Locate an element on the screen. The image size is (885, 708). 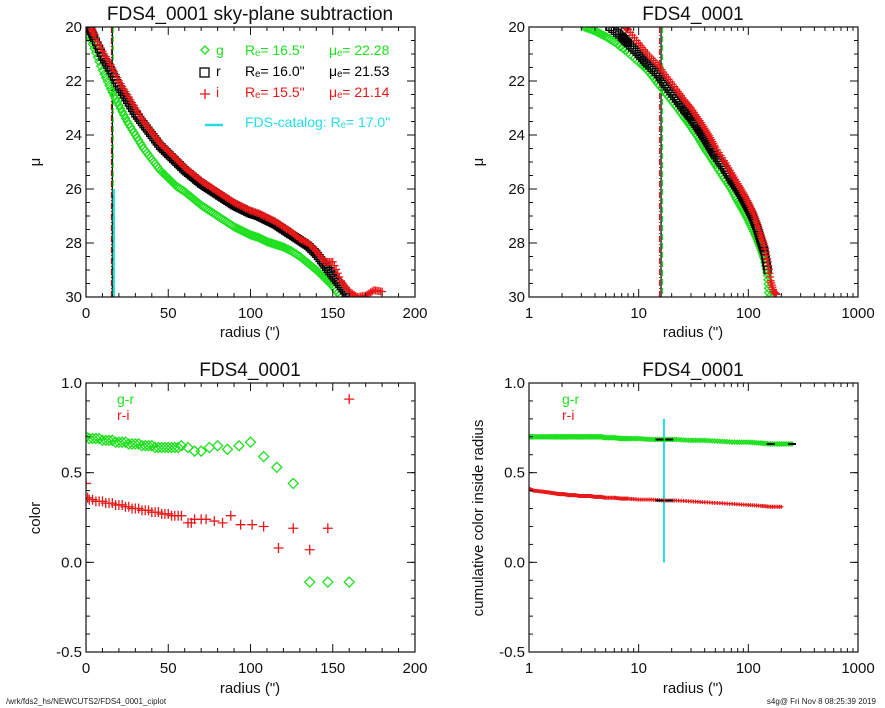
x-tick-label: 0 is located at coordinates (86, 668).